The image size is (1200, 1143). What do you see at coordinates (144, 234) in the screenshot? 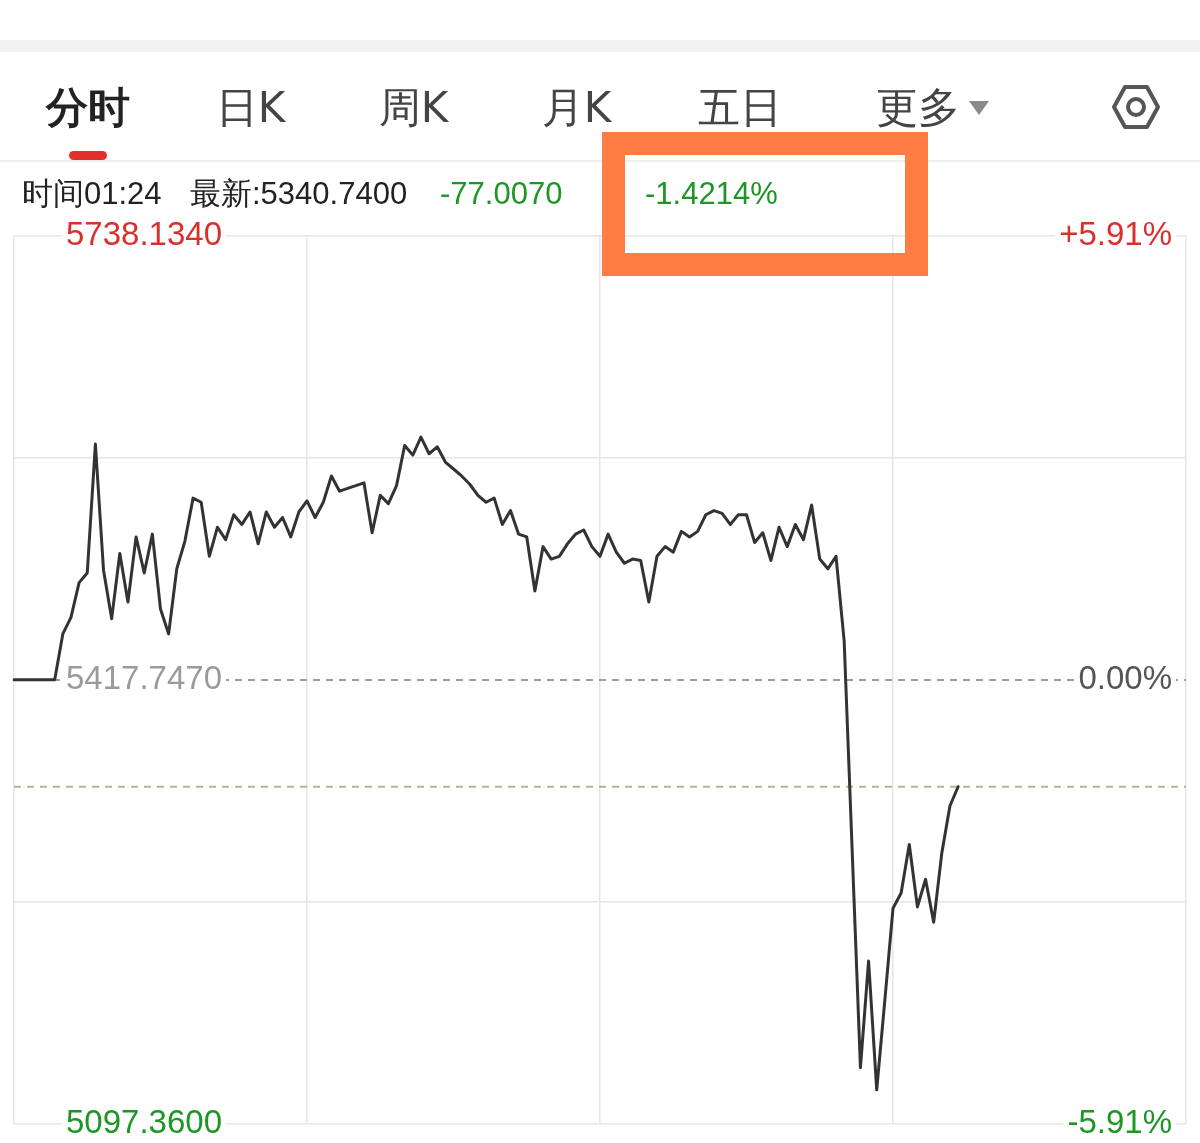
I see `y-tick-label: 5738.1340` at bounding box center [144, 234].